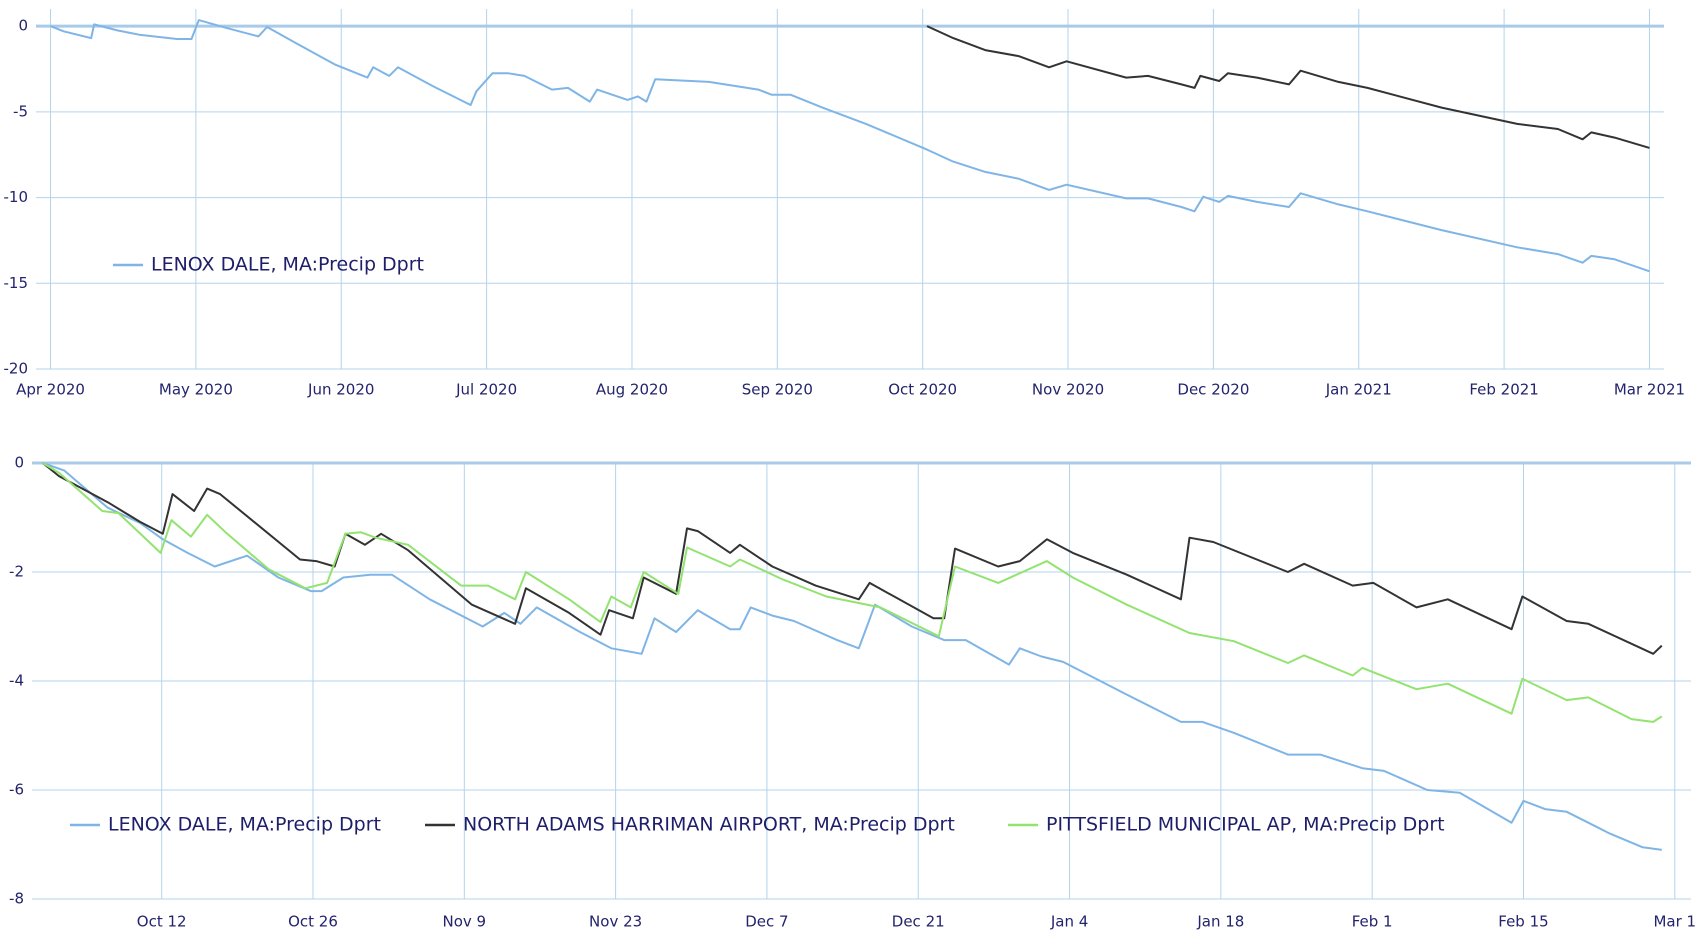  Describe the element at coordinates (16, 283) in the screenshot. I see `y-tick-label: -15` at that location.